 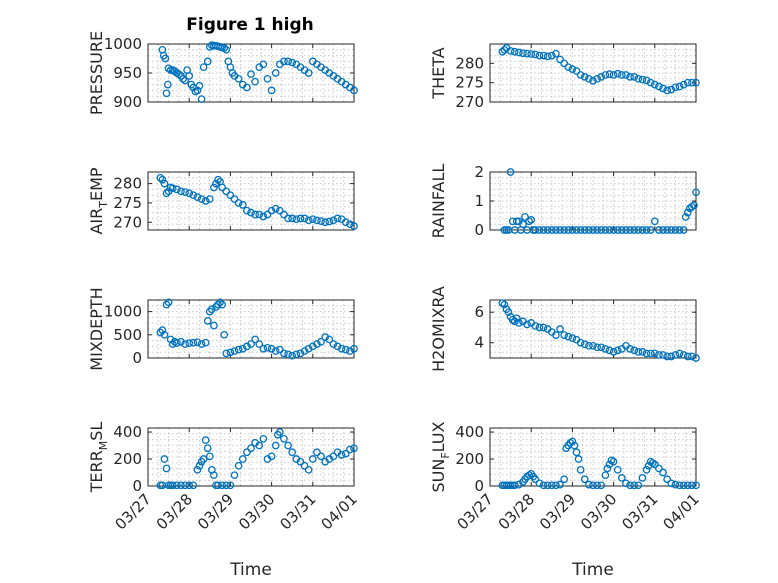 I want to click on subplot-4: 0 1 2 RAINFALL, so click(x=564, y=201).